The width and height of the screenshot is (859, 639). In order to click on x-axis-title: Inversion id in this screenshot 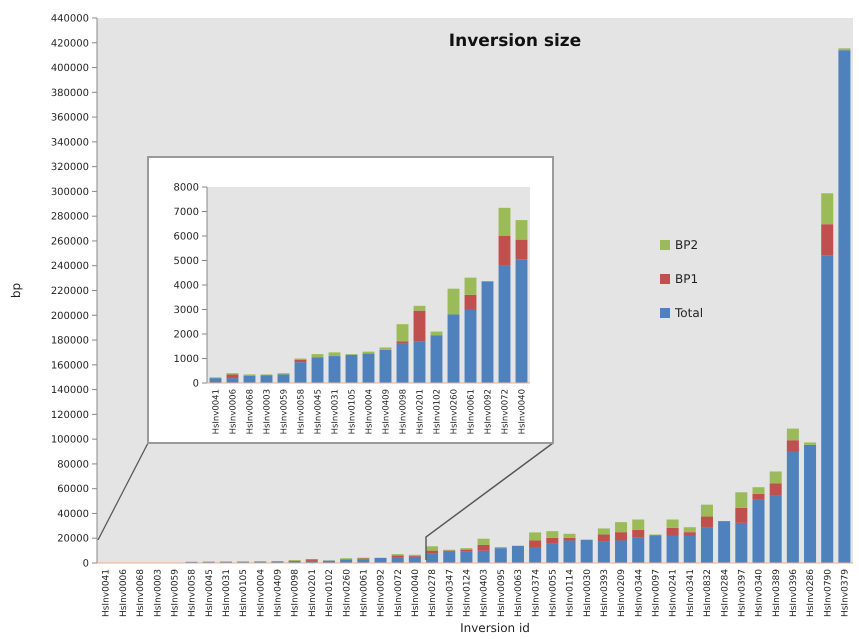, I will do `click(495, 628)`.